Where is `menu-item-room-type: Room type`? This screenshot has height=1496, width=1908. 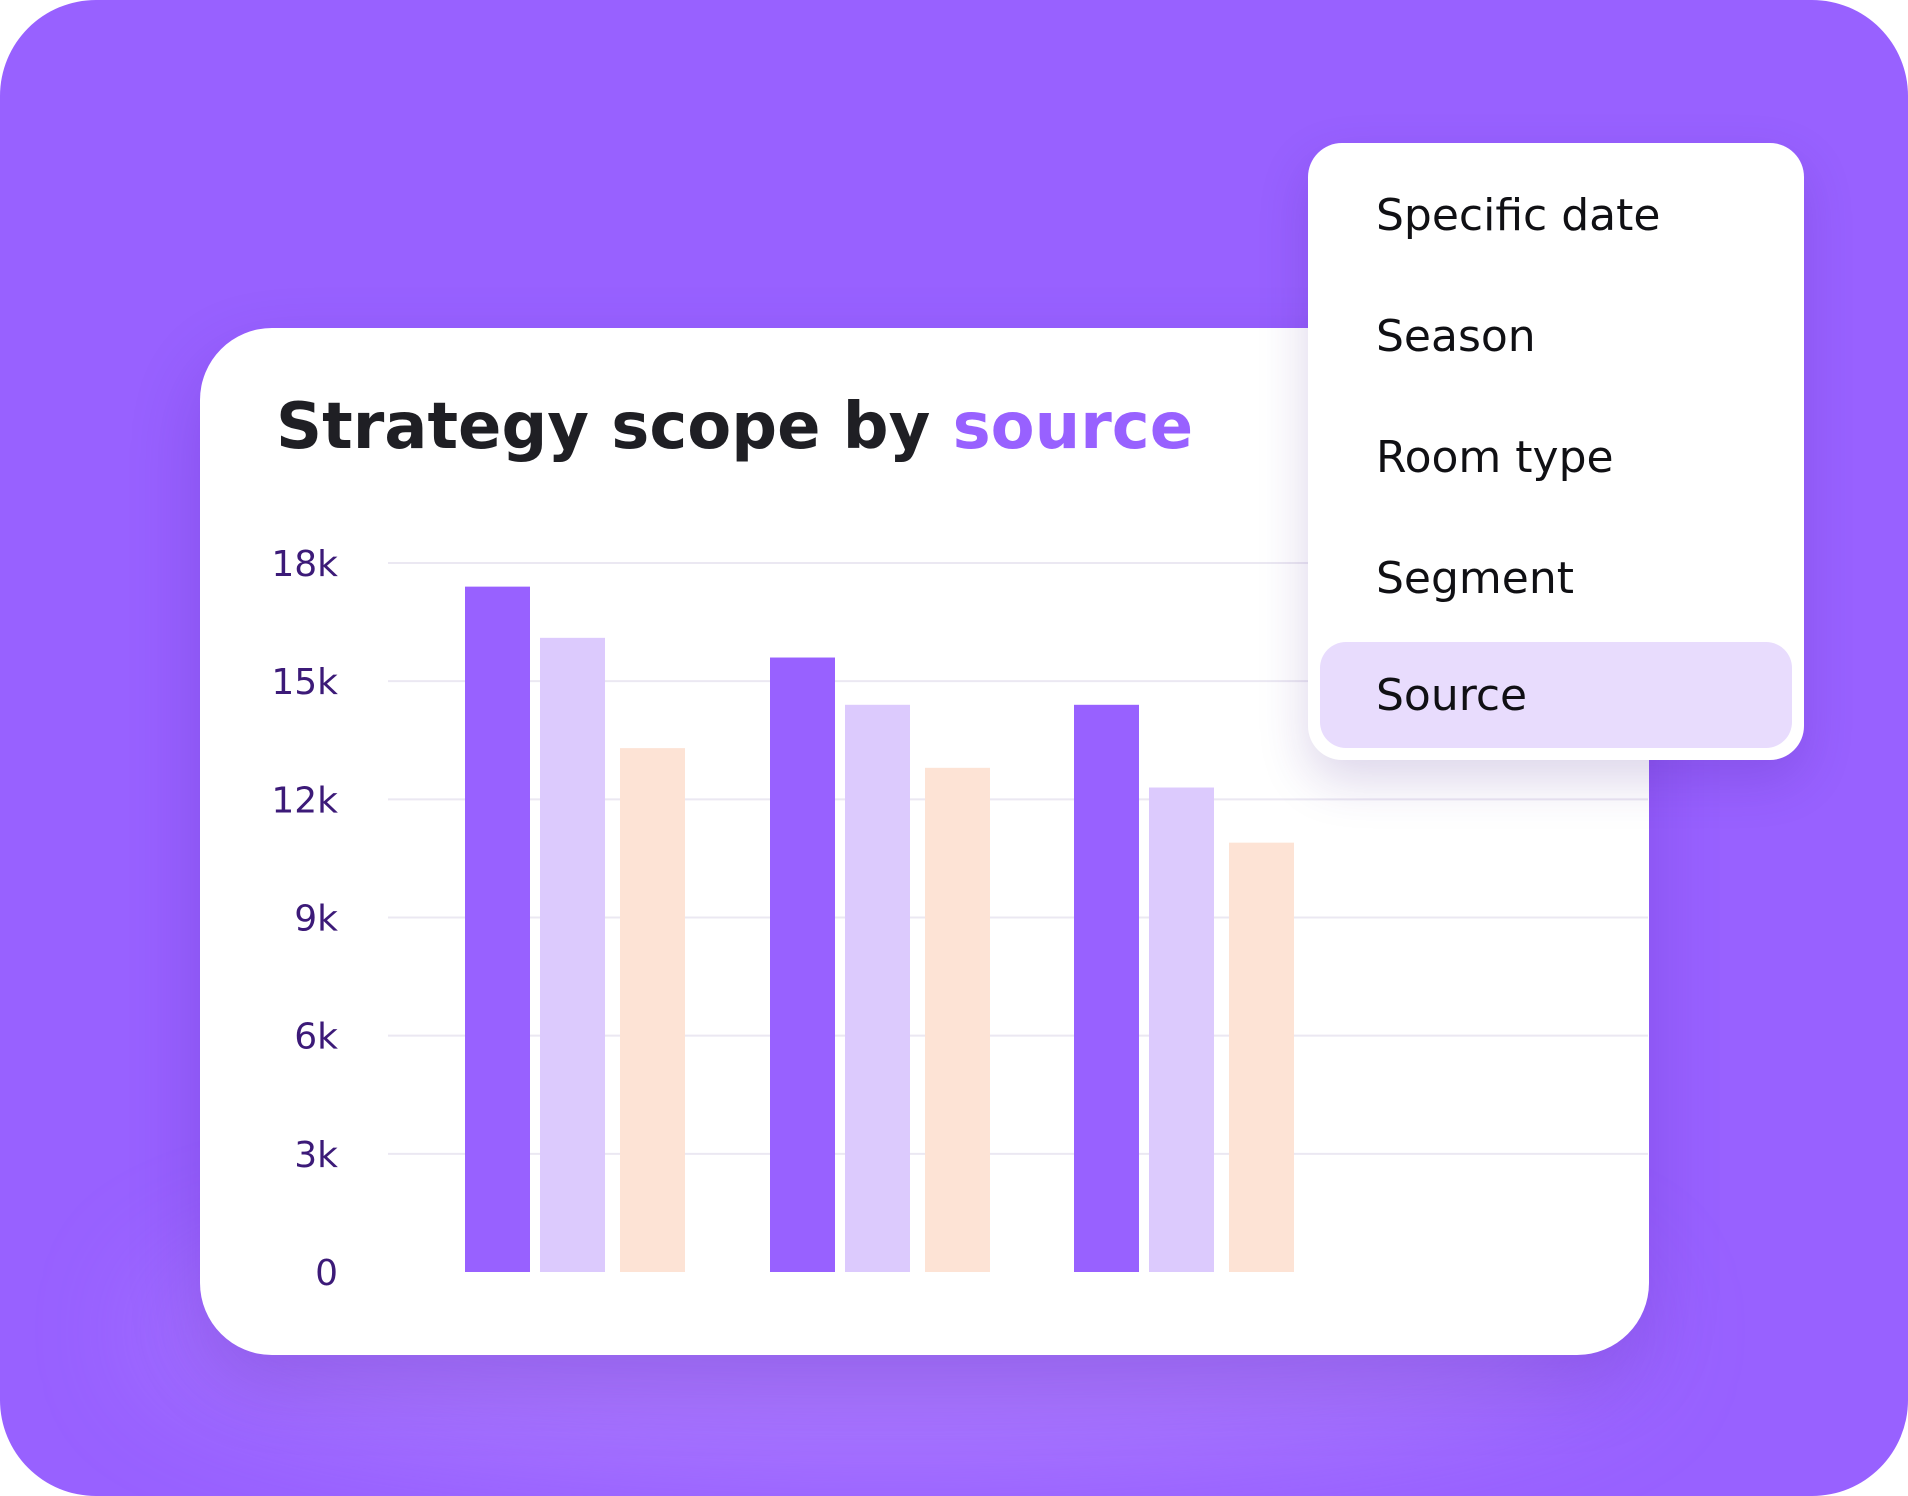
menu-item-room-type: Room type is located at coordinates (1556, 457).